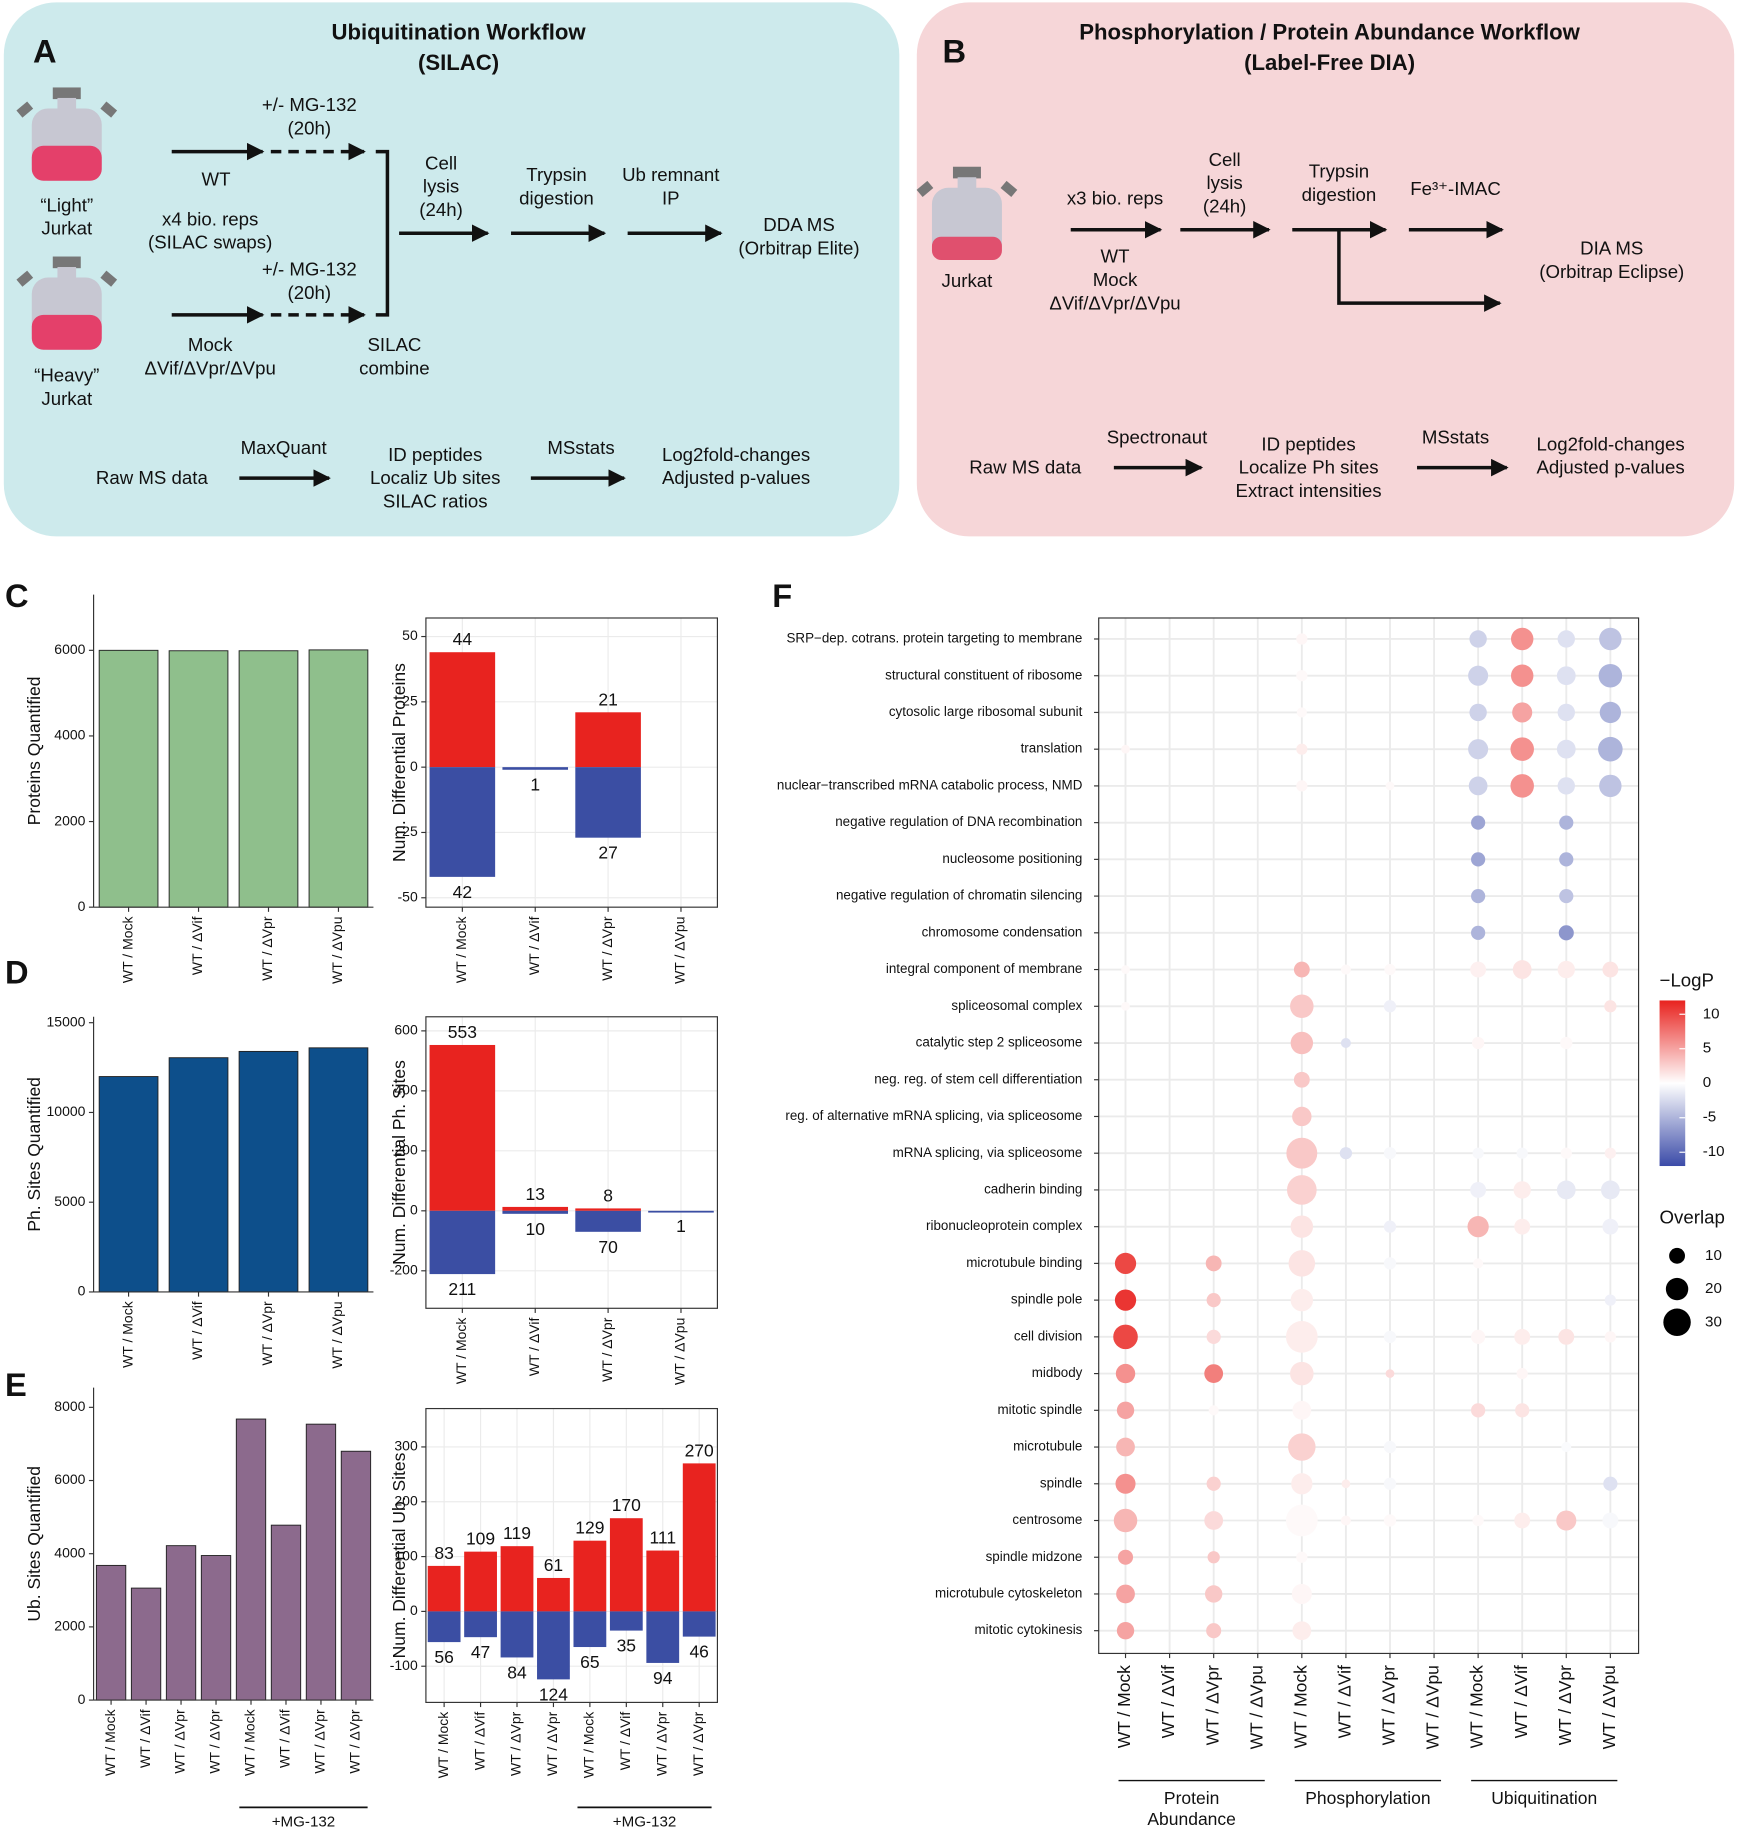 This screenshot has height=1833, width=1738. Describe the element at coordinates (34, 1154) in the screenshot. I see `y-axis-label: Ph. Sites Quantified` at that location.